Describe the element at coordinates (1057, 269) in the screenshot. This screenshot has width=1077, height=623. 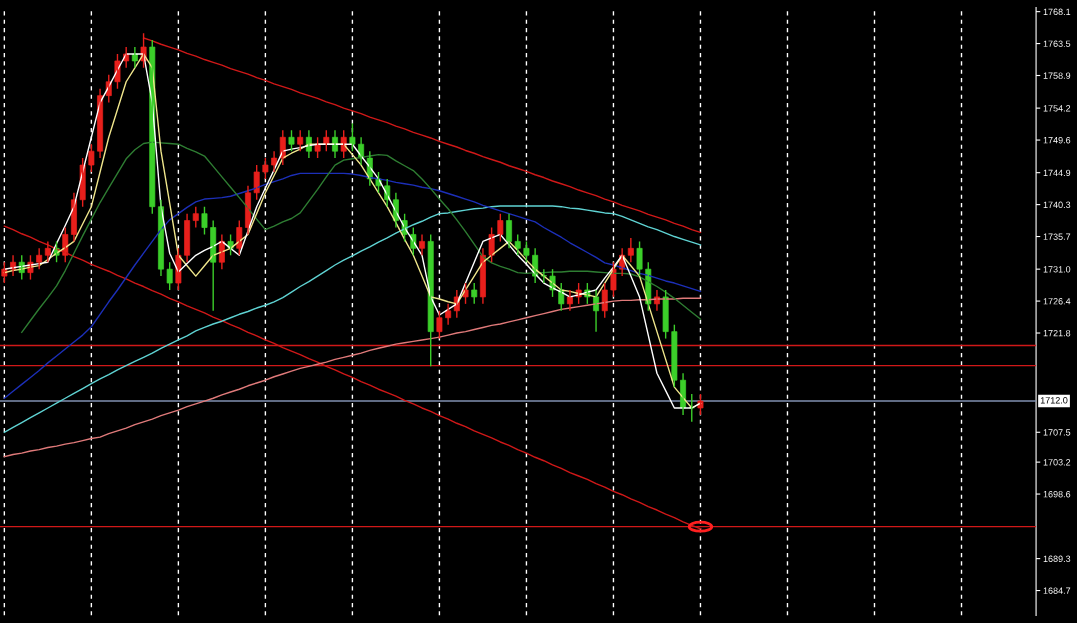
I see `y-tick-label: 1731.0` at that location.